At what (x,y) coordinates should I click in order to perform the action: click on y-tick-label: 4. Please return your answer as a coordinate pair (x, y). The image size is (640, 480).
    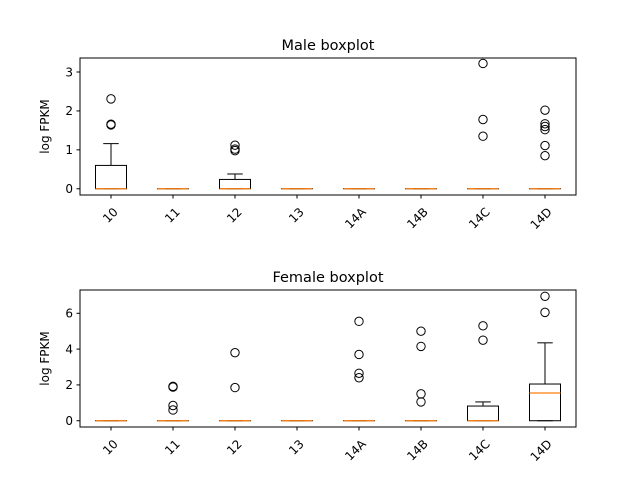
    Looking at the image, I should click on (69, 349).